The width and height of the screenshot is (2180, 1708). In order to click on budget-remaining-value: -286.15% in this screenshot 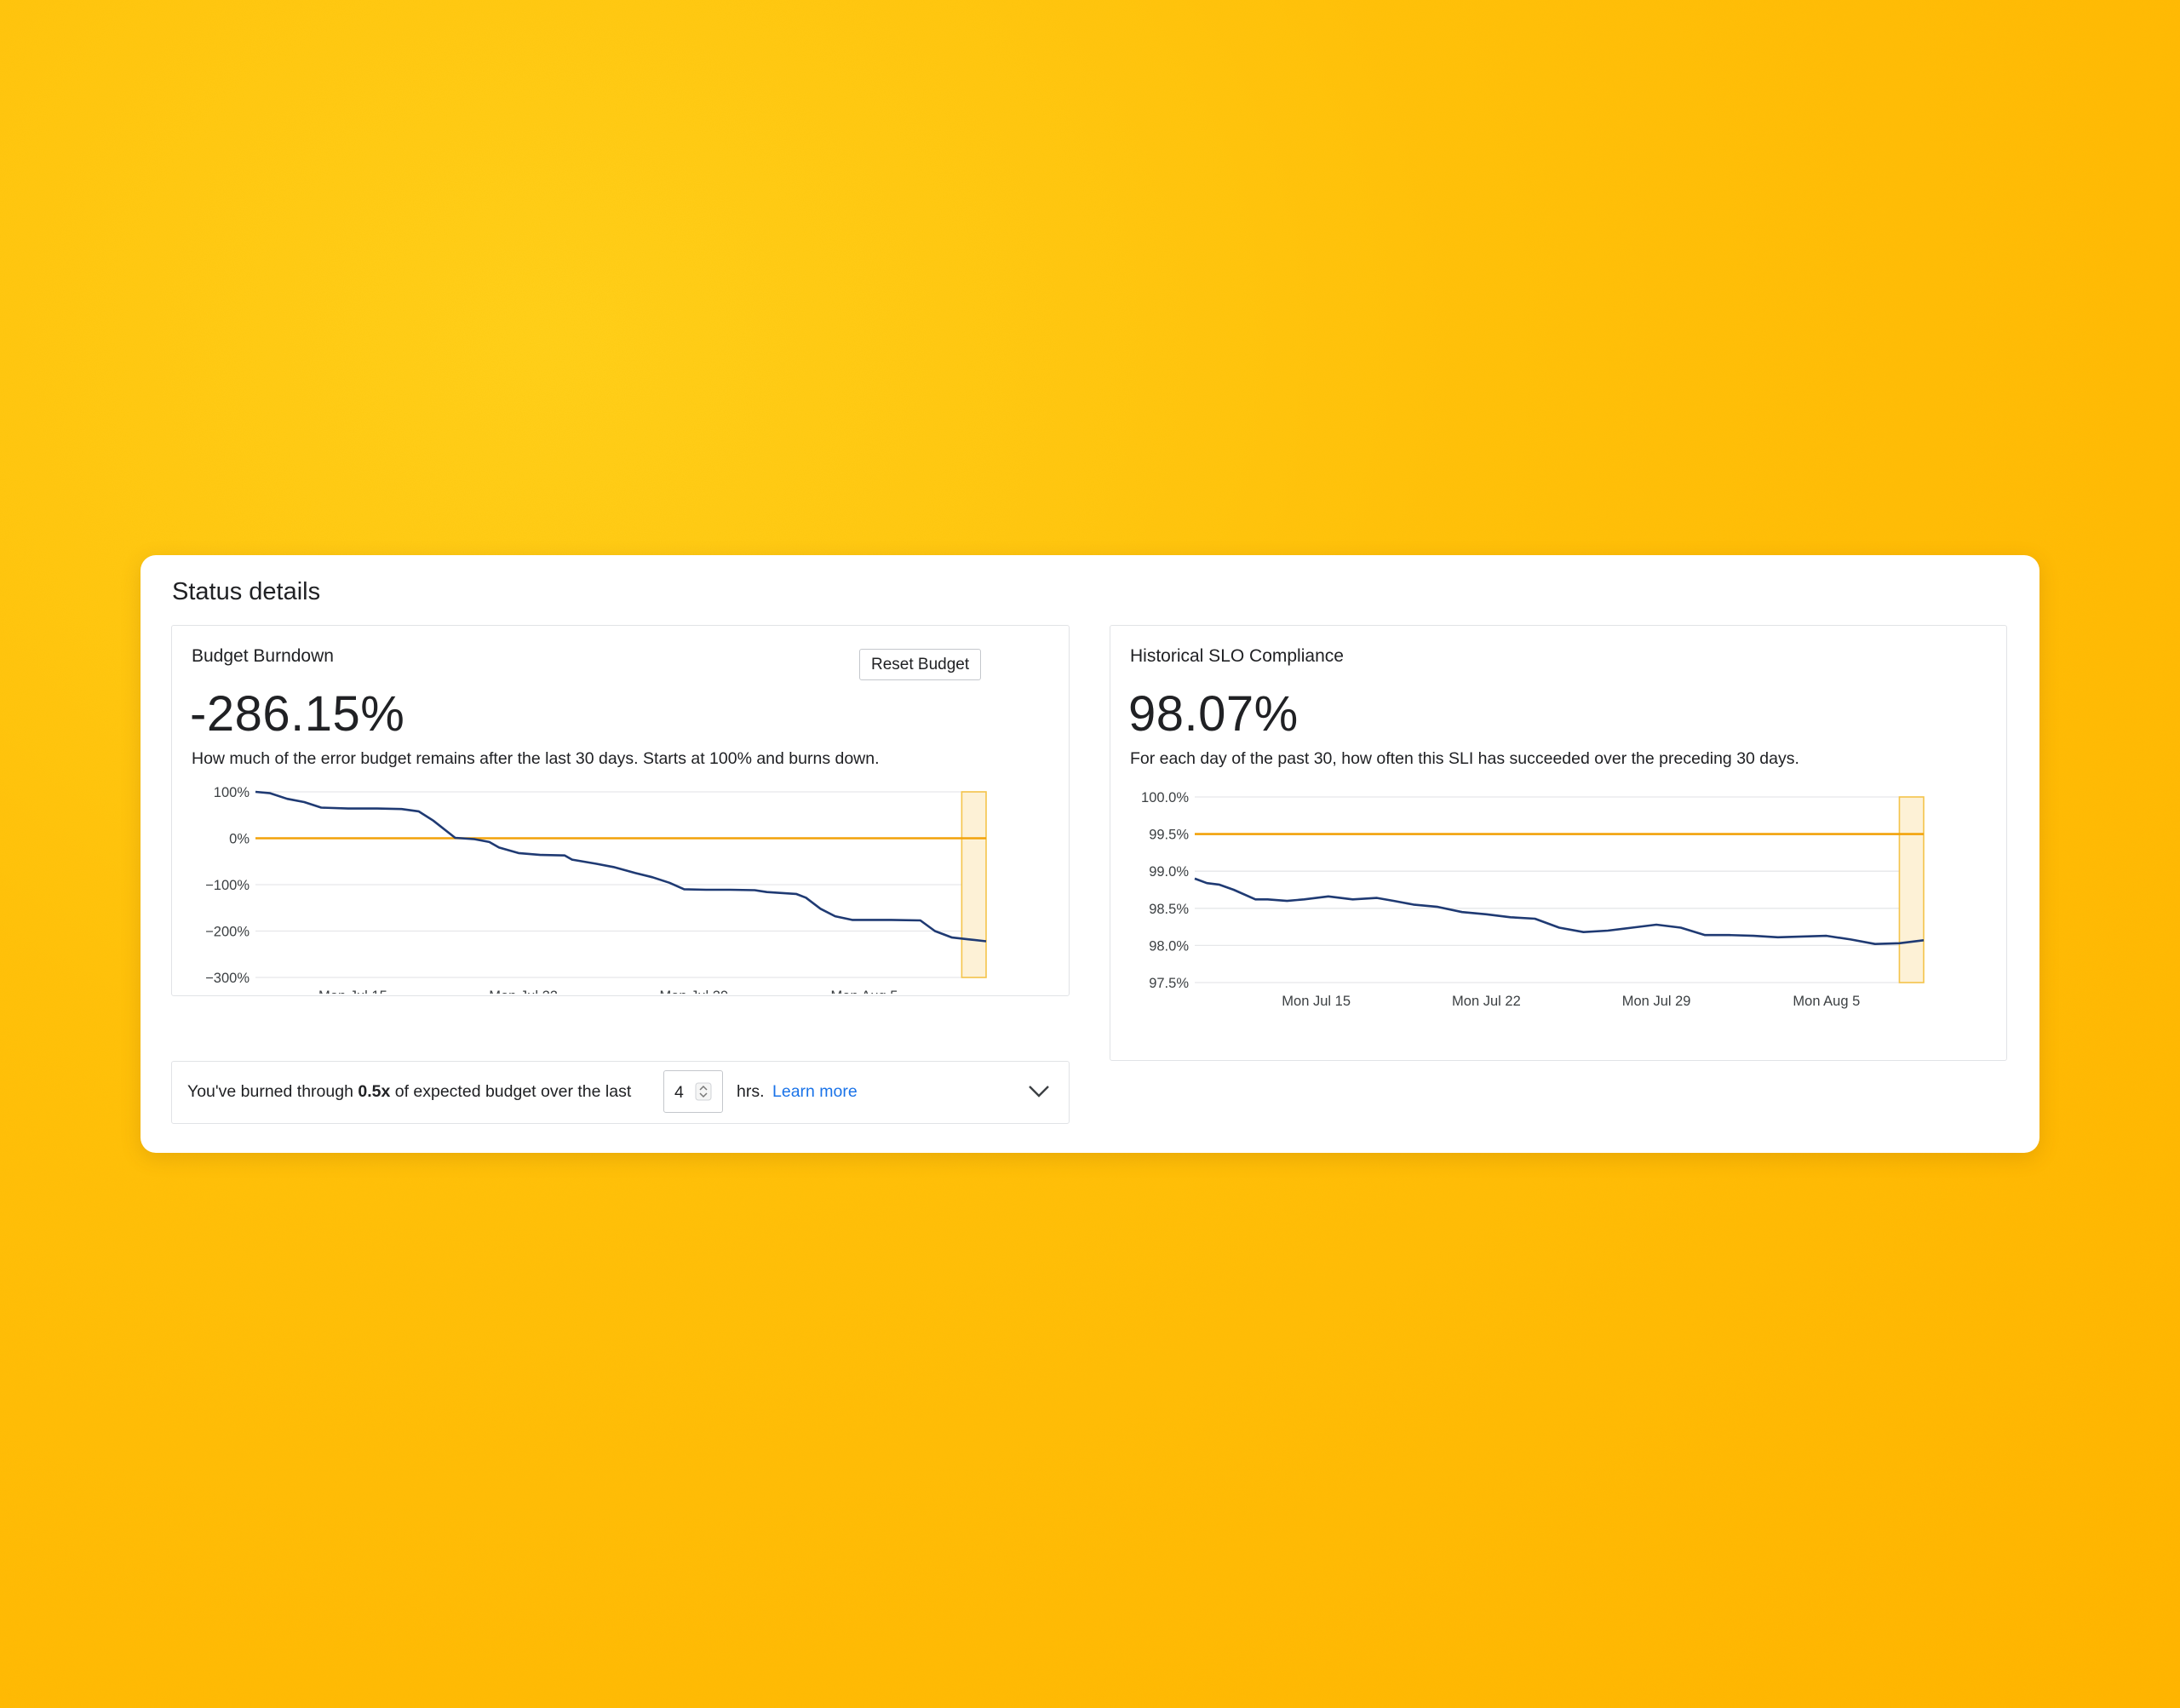, I will do `click(297, 714)`.